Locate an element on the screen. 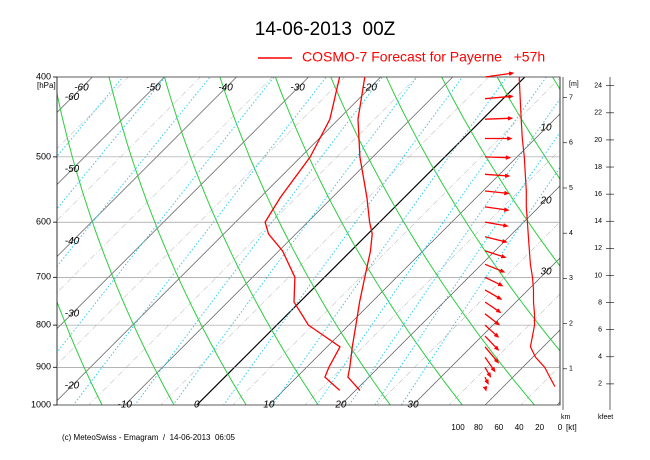 The image size is (650, 460). kfeet-tick-label: 2 is located at coordinates (600, 384).